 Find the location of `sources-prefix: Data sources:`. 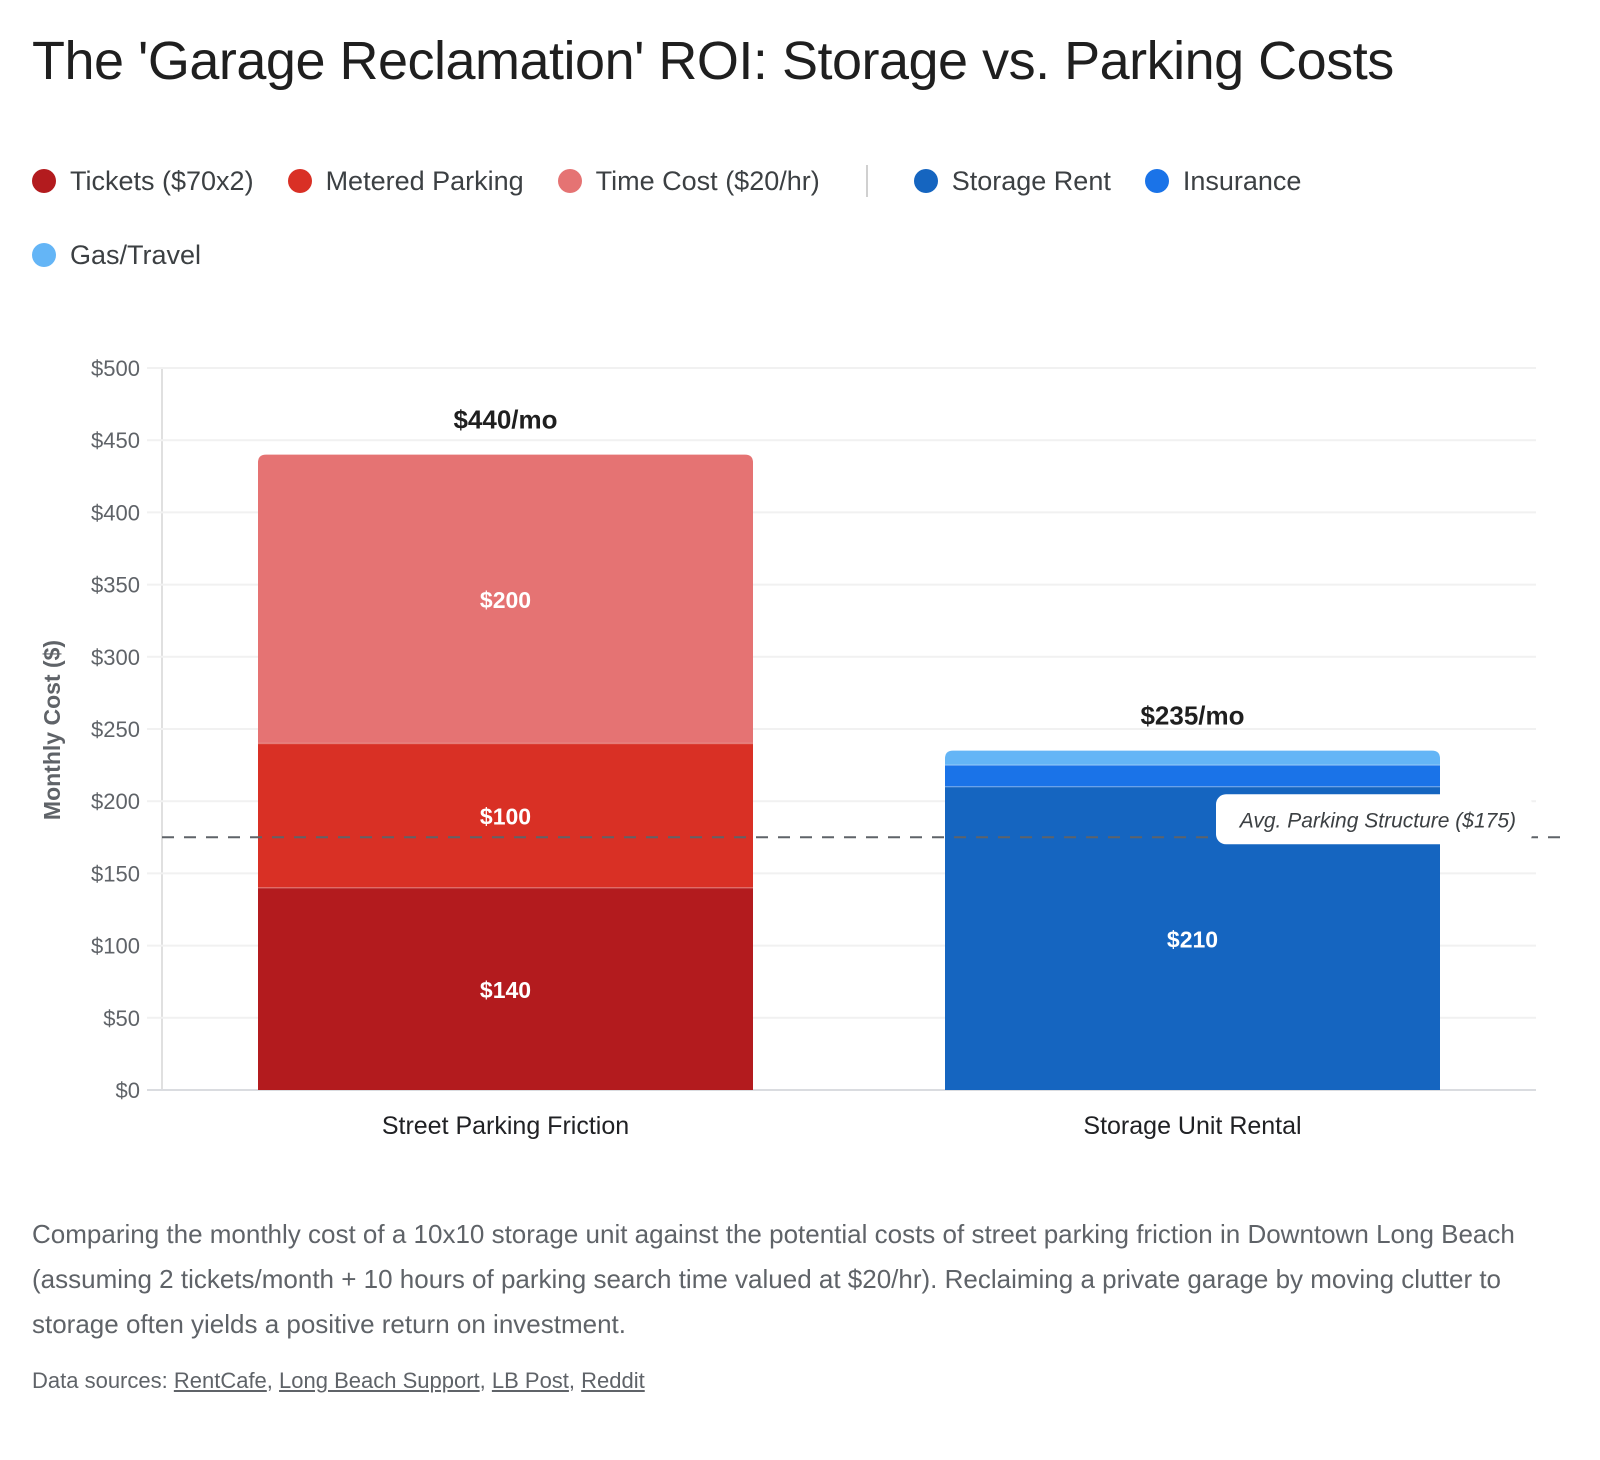

sources-prefix: Data sources: is located at coordinates (103, 1380).